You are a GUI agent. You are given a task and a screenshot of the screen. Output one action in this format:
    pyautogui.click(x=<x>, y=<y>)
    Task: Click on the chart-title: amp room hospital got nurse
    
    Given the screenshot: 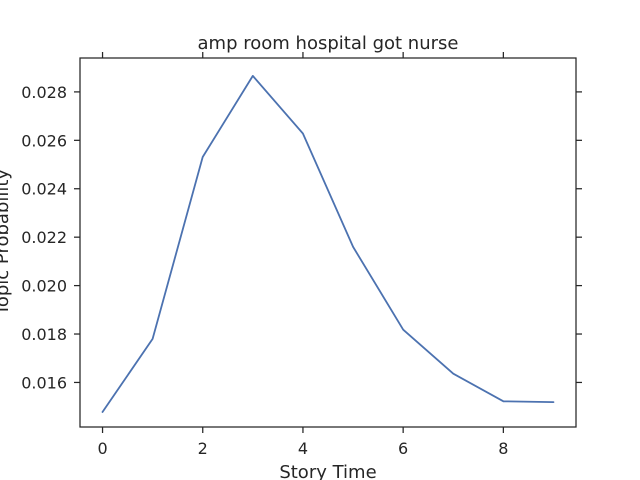 What is the action you would take?
    pyautogui.click(x=328, y=43)
    